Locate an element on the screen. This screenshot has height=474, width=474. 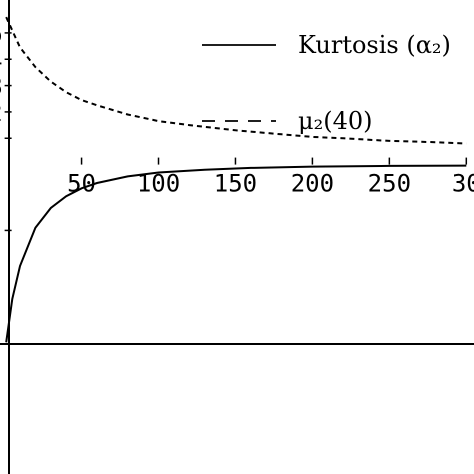
legend: Kurtosis (α₂) μ₂(40) is located at coordinates (326, 83).